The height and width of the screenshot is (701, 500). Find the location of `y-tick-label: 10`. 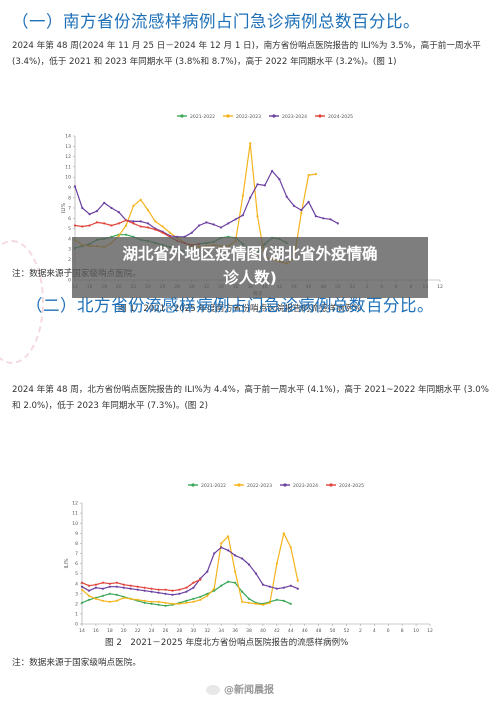

y-tick-label: 10 is located at coordinates (68, 178).